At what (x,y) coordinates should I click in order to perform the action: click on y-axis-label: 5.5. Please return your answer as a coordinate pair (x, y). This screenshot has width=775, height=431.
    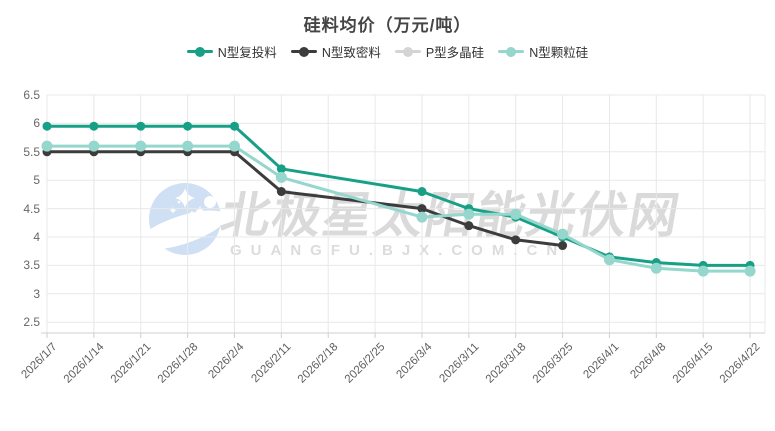
    Looking at the image, I should click on (31, 151).